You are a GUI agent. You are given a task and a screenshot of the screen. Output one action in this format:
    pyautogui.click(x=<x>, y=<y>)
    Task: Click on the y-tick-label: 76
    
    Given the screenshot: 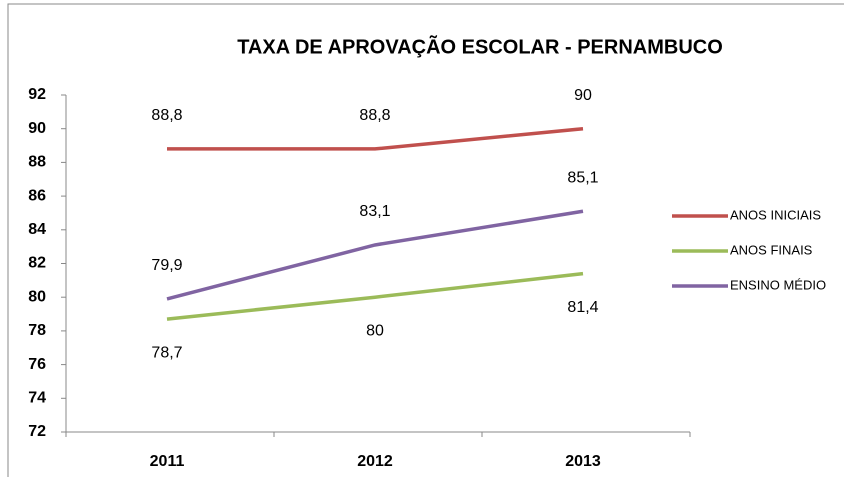 What is the action you would take?
    pyautogui.click(x=37, y=364)
    